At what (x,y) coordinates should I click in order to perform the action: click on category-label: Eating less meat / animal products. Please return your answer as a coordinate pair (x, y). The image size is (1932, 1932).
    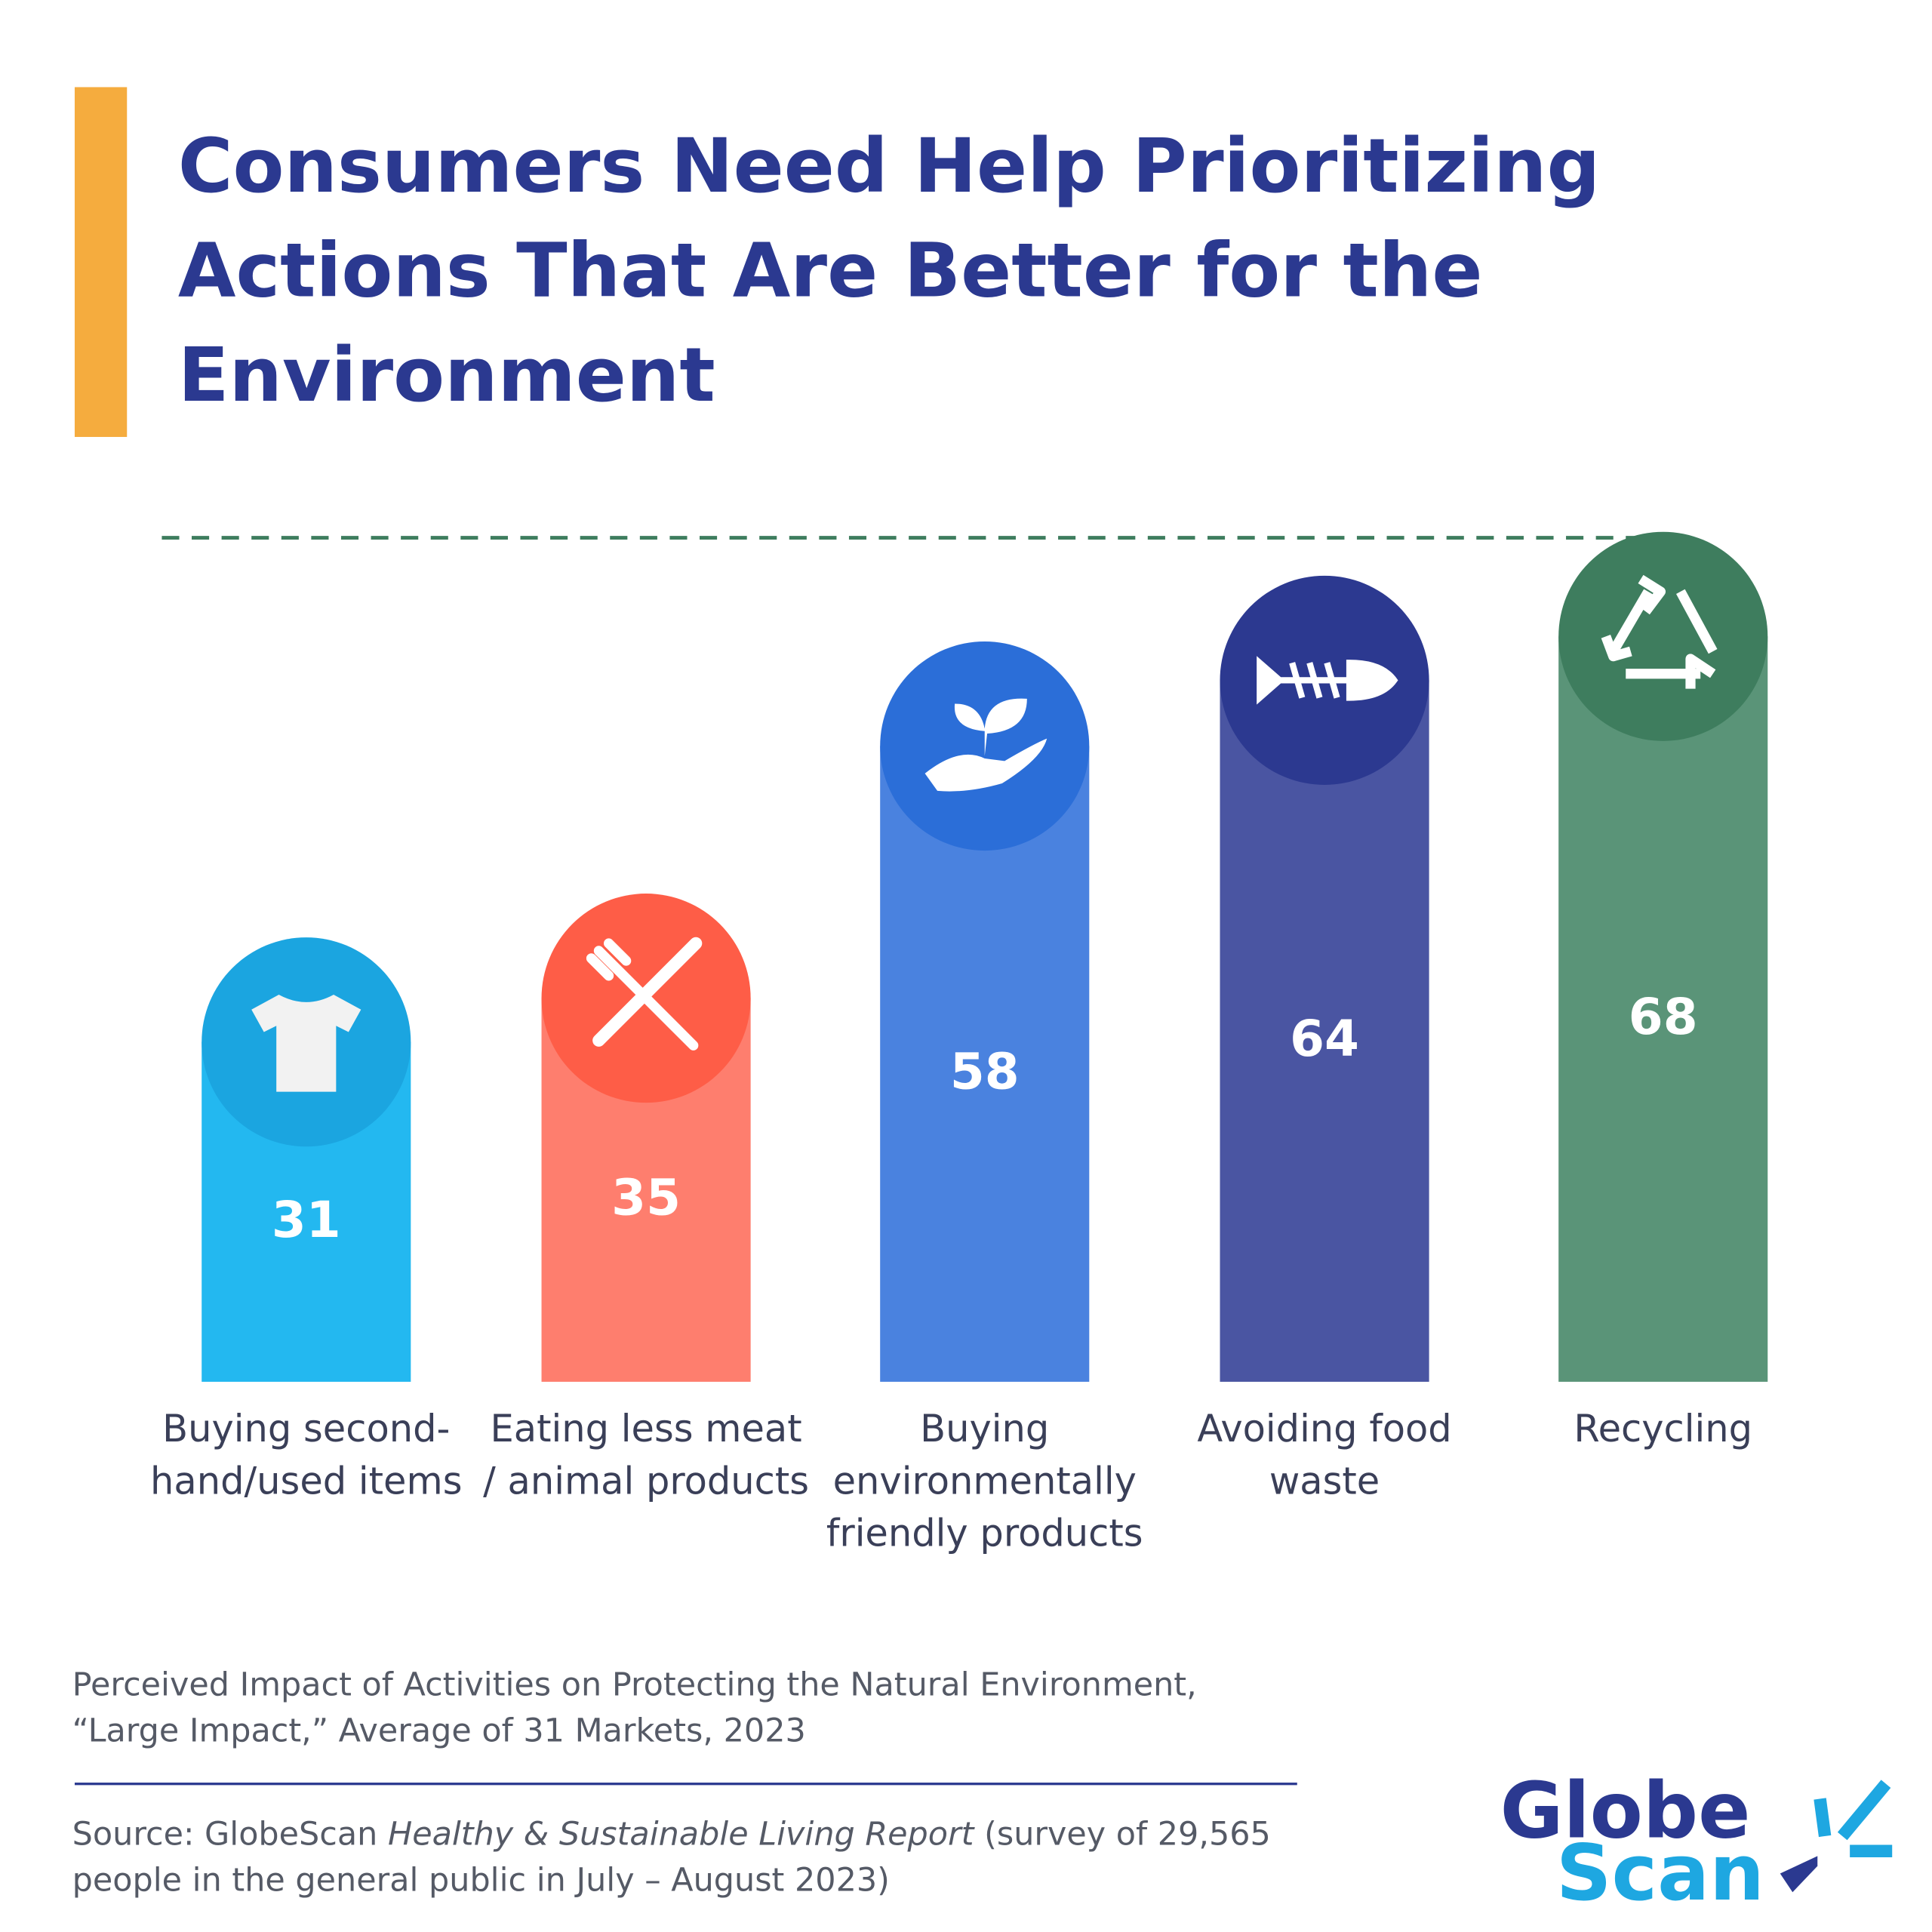
    Looking at the image, I should click on (646, 1455).